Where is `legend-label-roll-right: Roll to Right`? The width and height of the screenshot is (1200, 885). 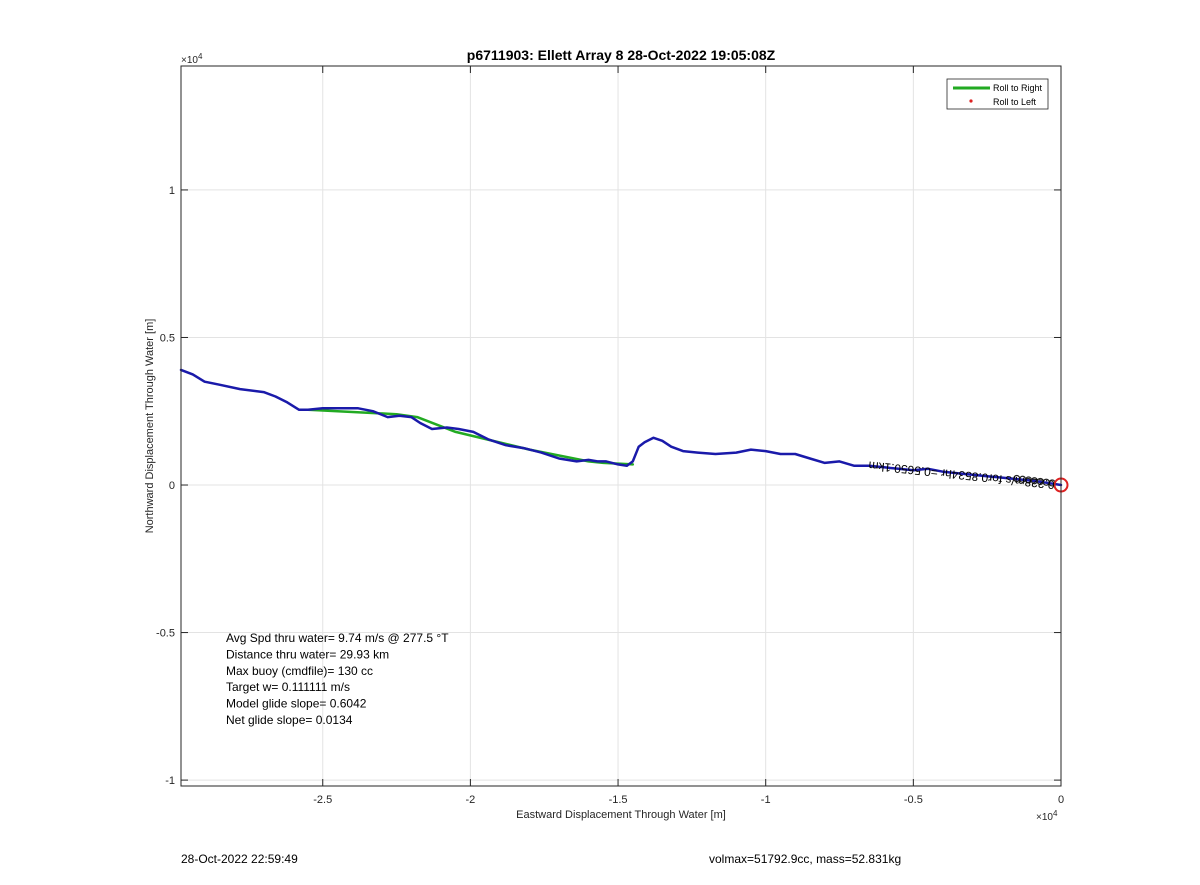
legend-label-roll-right: Roll to Right is located at coordinates (1018, 88).